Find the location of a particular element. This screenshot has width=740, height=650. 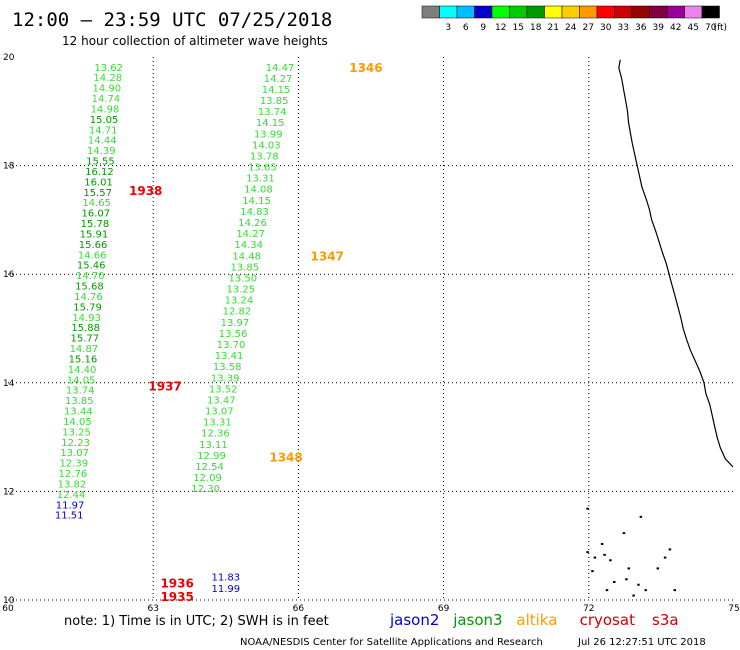

satellite-name: cryosat is located at coordinates (607, 620).